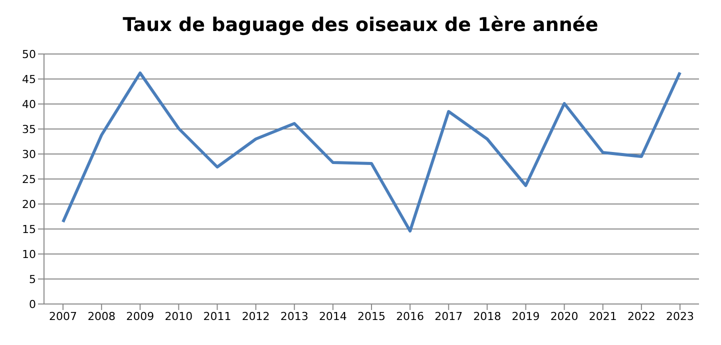 Image resolution: width=721 pixels, height=345 pixels. I want to click on y-tick-label: 35, so click(29, 129).